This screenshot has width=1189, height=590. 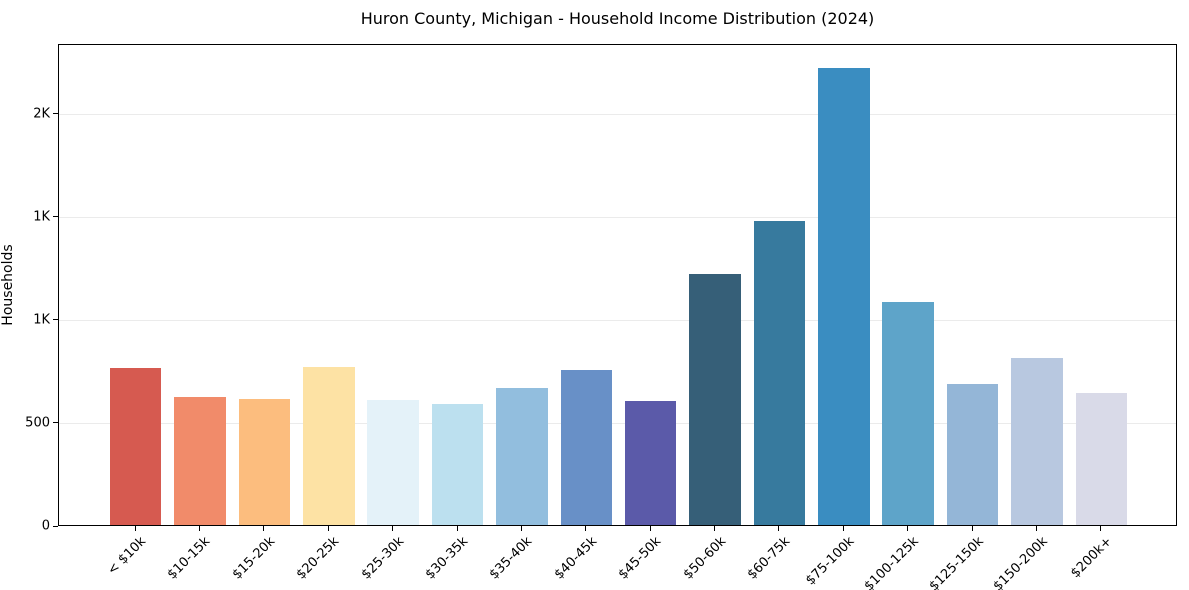 I want to click on bar-100-125k, so click(x=908, y=413).